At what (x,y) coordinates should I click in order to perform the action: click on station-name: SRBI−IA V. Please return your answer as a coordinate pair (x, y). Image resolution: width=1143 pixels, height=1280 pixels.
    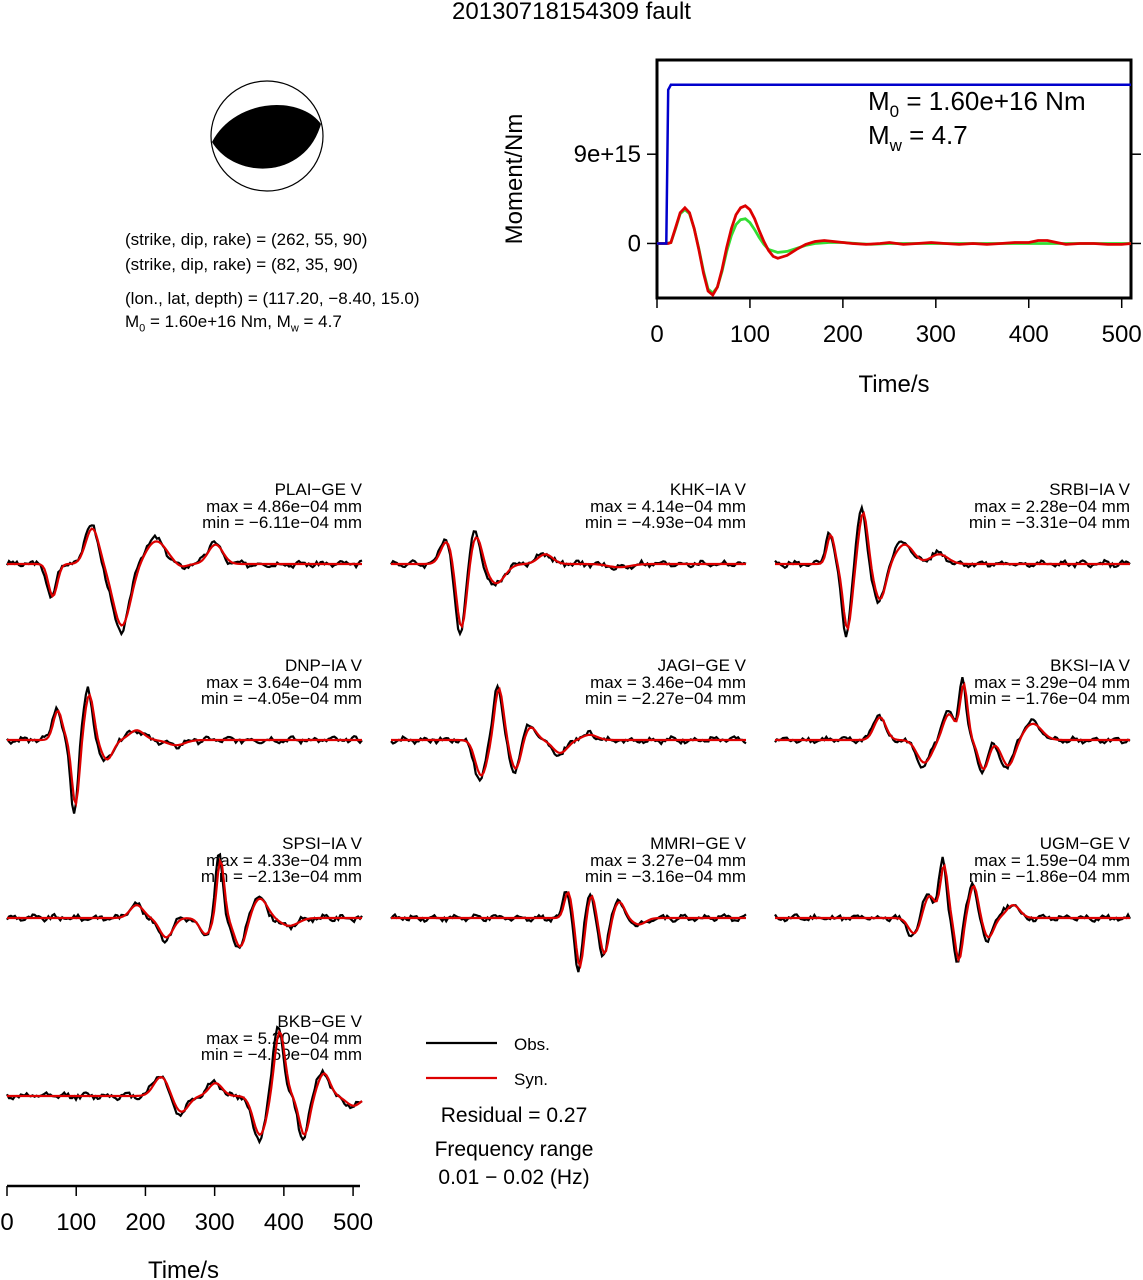
    Looking at the image, I should click on (1089, 489).